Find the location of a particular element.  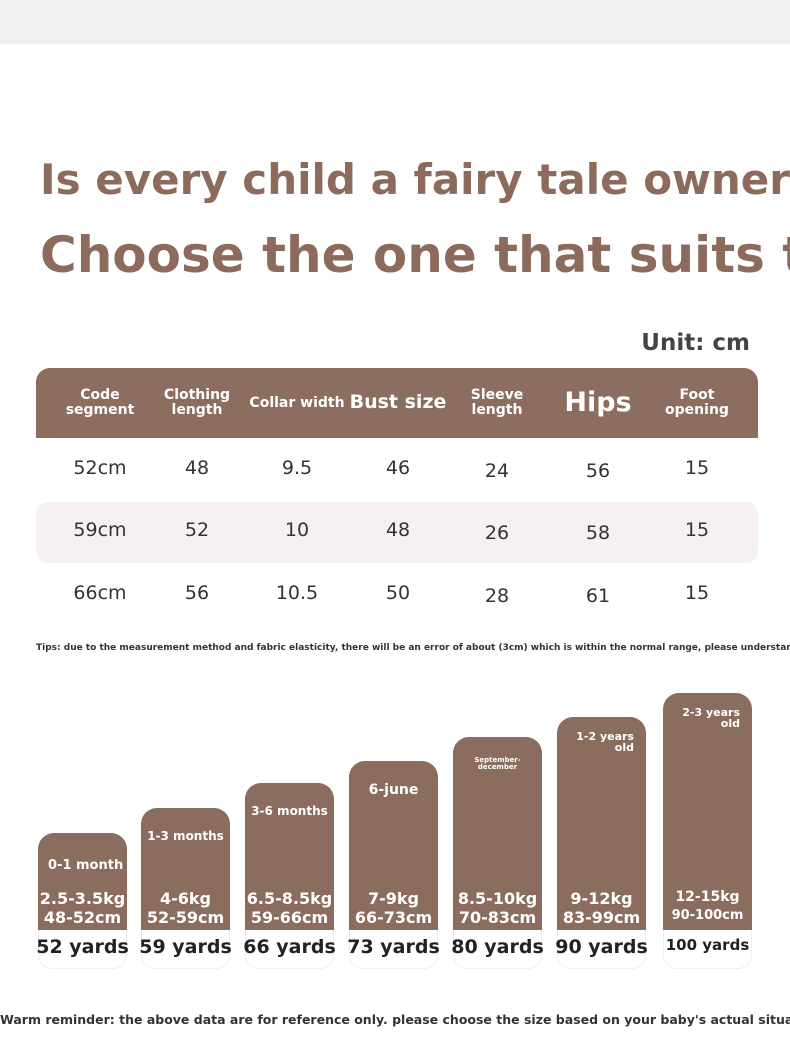

weight: 6.5-8.5kg is located at coordinates (289, 898).